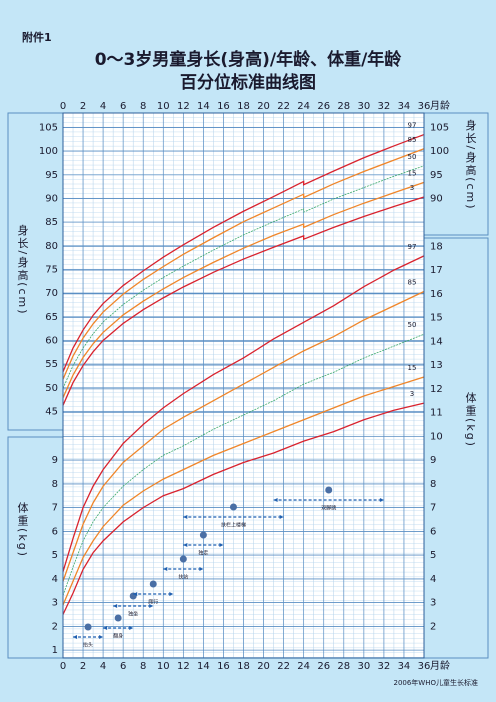  Describe the element at coordinates (249, 59) in the screenshot. I see `chart-title: 0～3岁男童身长(身高)/年龄、体重/年龄` at that location.